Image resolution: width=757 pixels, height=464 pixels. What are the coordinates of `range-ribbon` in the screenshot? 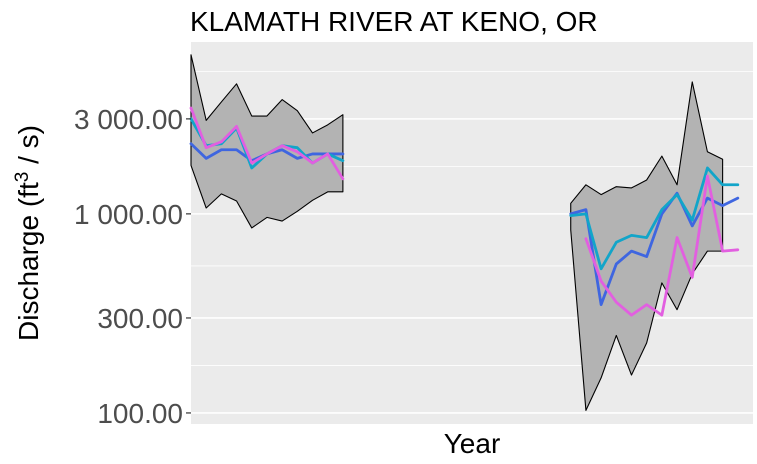 It's located at (267, 141).